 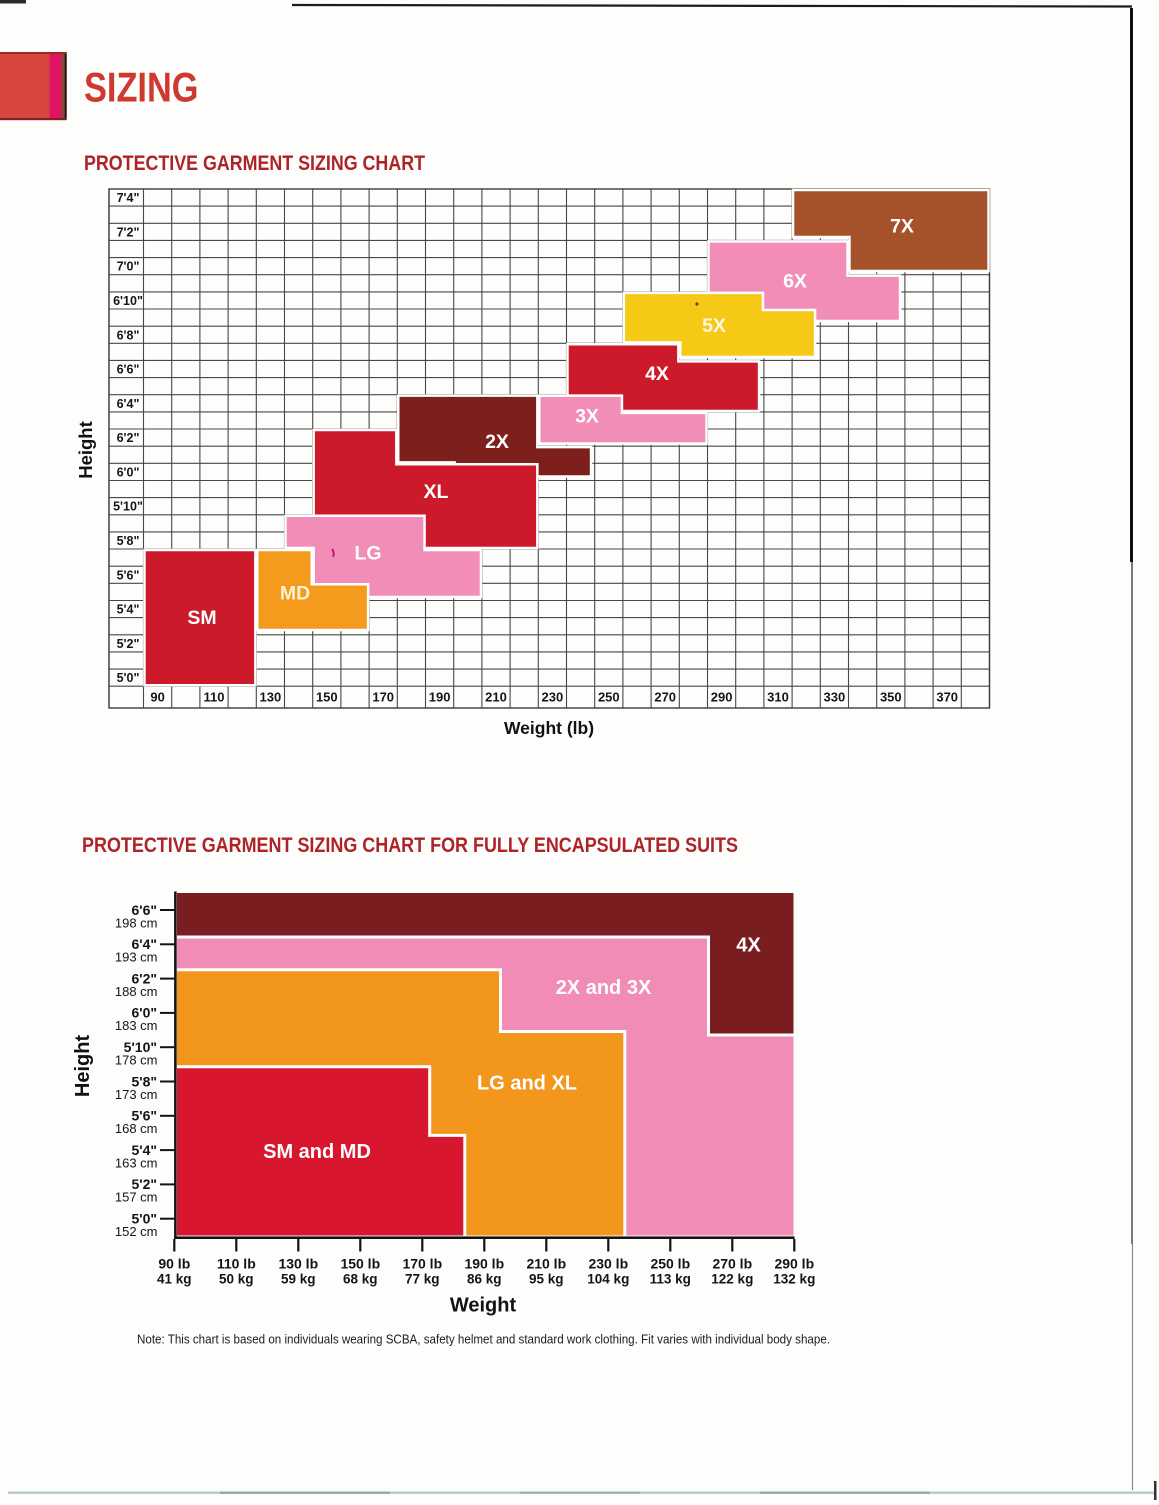 I want to click on svg-text: 370, so click(x=947, y=697).